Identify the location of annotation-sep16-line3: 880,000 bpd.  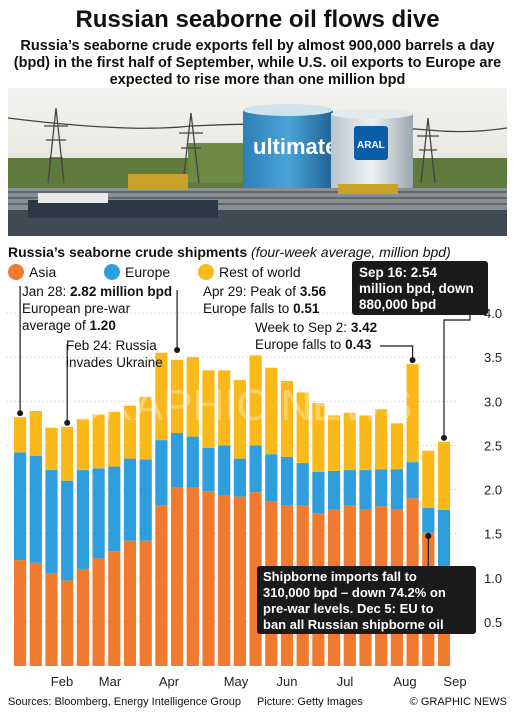
(397, 304).